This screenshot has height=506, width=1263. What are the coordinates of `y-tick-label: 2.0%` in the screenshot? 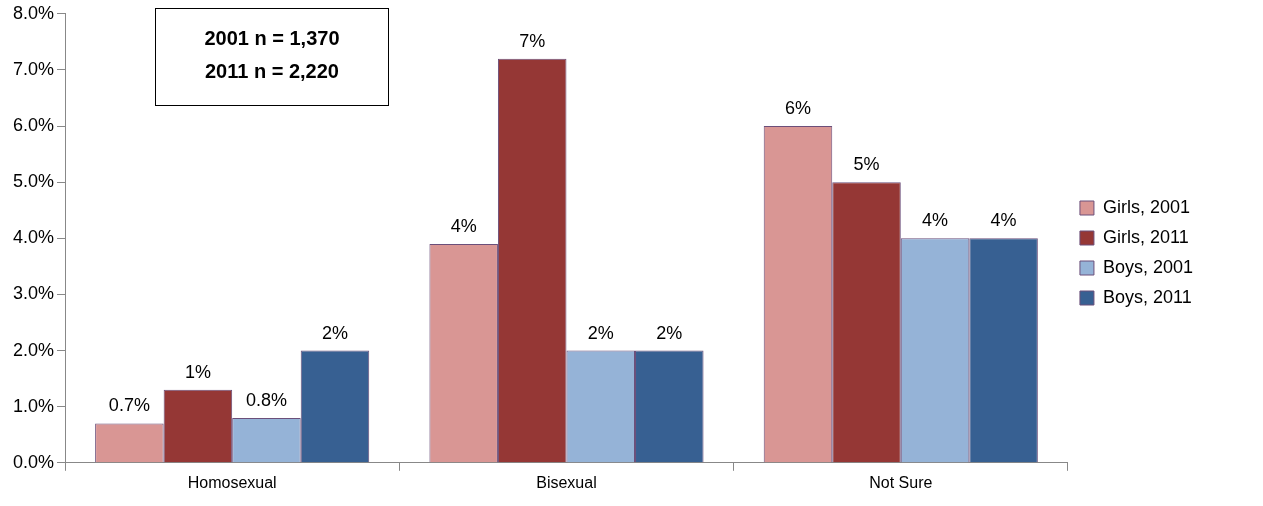 It's located at (34, 349).